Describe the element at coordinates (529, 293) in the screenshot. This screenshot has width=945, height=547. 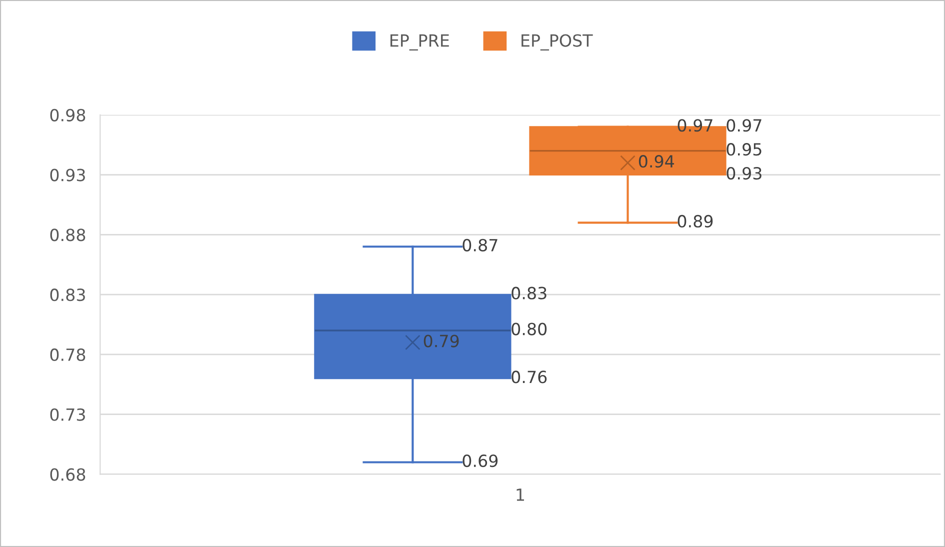
I see `text: 0.83` at that location.